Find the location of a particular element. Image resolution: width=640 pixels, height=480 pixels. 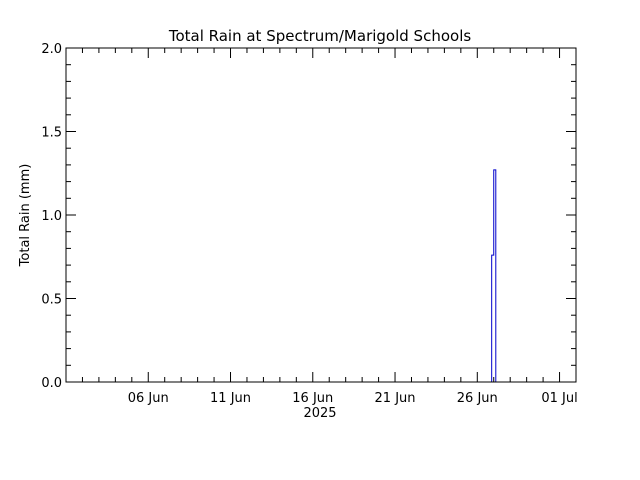

y-tick-label: 1.0 is located at coordinates (51, 216).